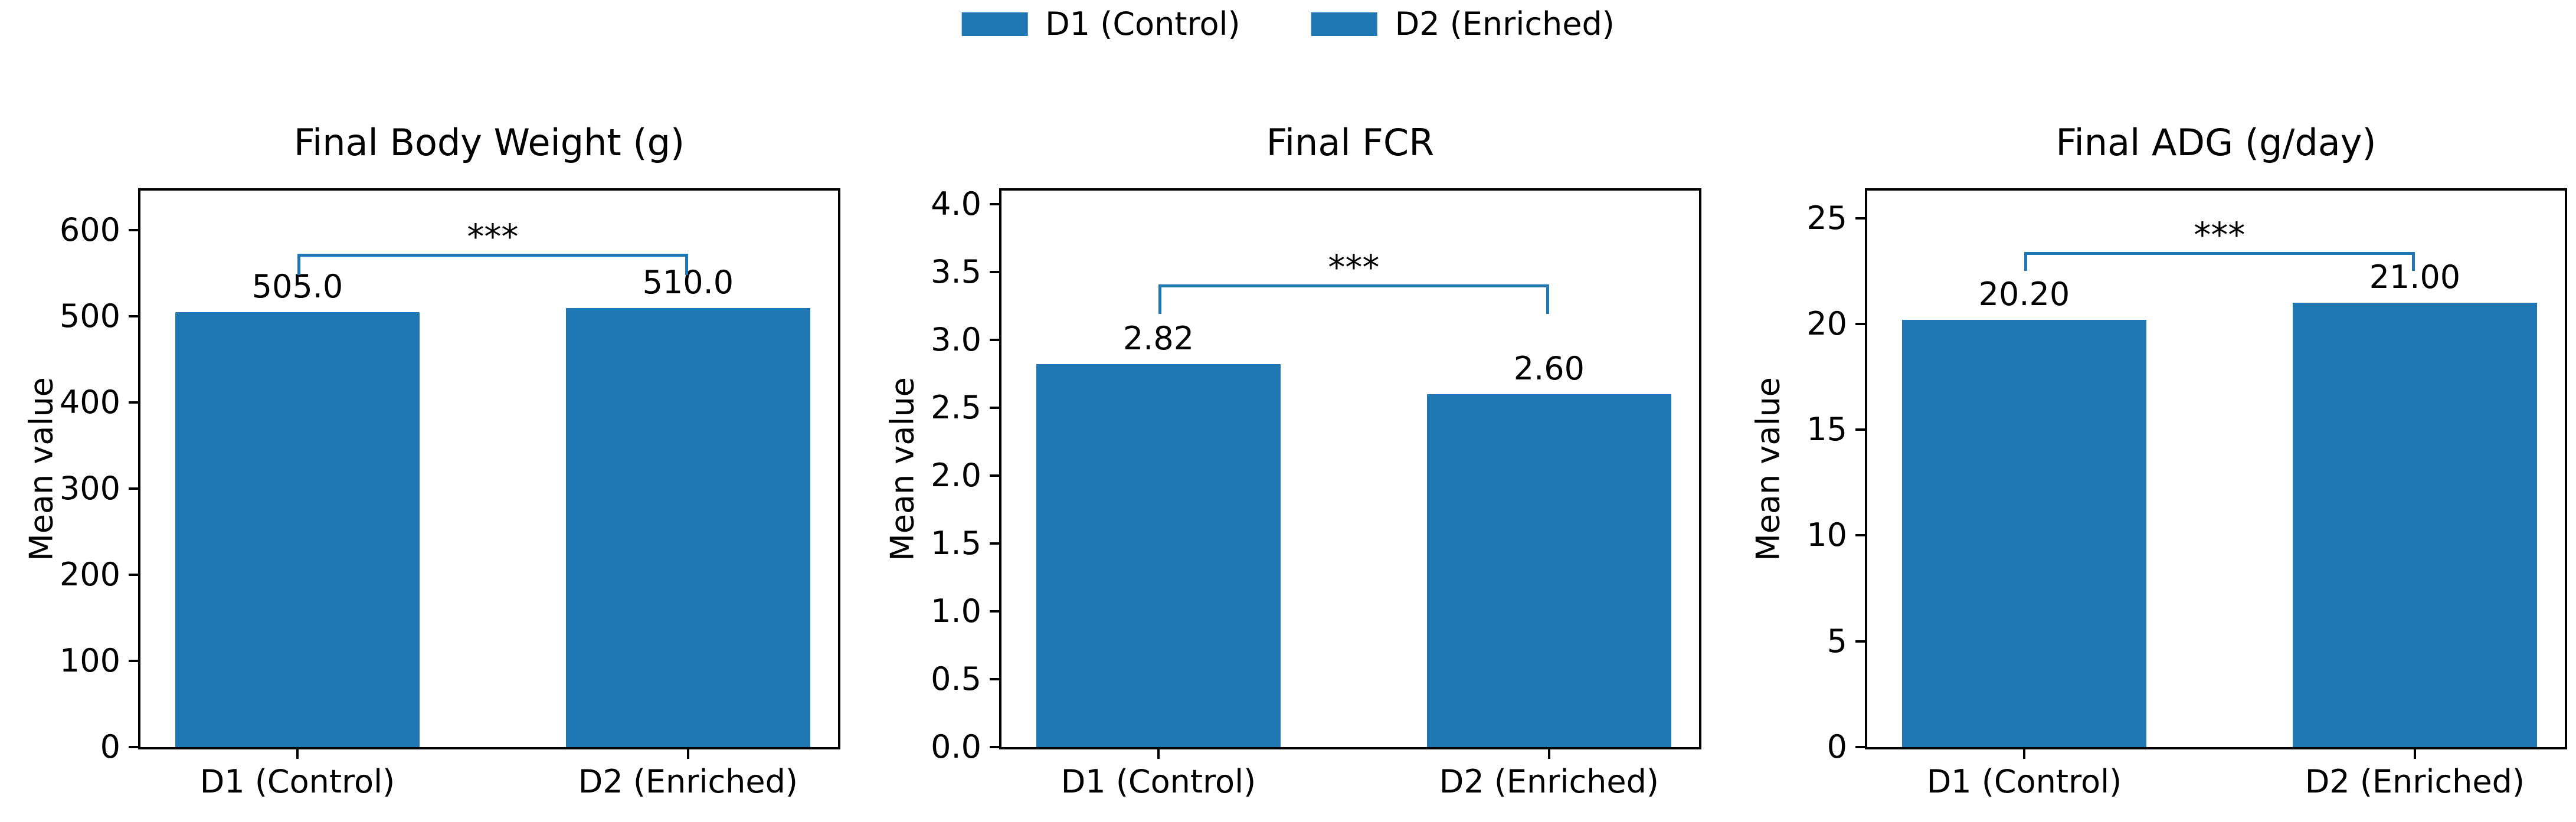 The height and width of the screenshot is (822, 2576). Describe the element at coordinates (1827, 218) in the screenshot. I see `y-tick-label: 25` at that location.